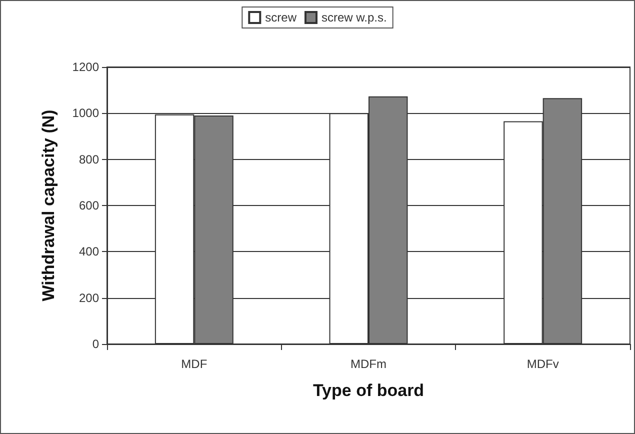 The image size is (635, 434). What do you see at coordinates (86, 67) in the screenshot?
I see `y-tick-label: 1200` at bounding box center [86, 67].